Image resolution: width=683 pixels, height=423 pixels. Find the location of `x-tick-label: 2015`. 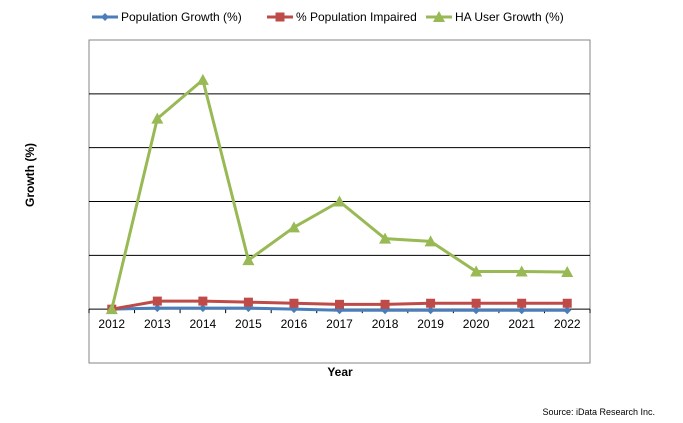

x-tick-label: 2015 is located at coordinates (248, 324).